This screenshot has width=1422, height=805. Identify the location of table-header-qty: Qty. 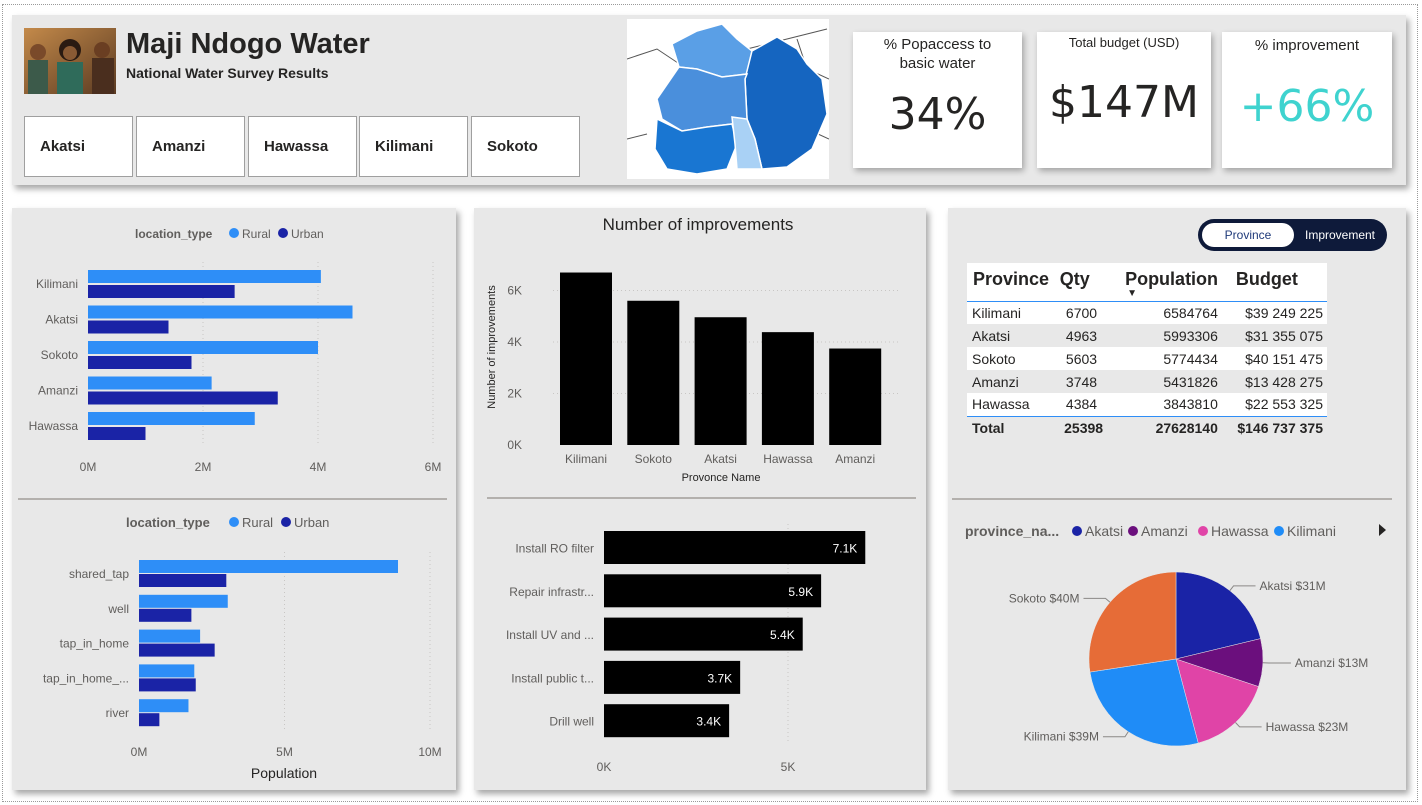
(1074, 279).